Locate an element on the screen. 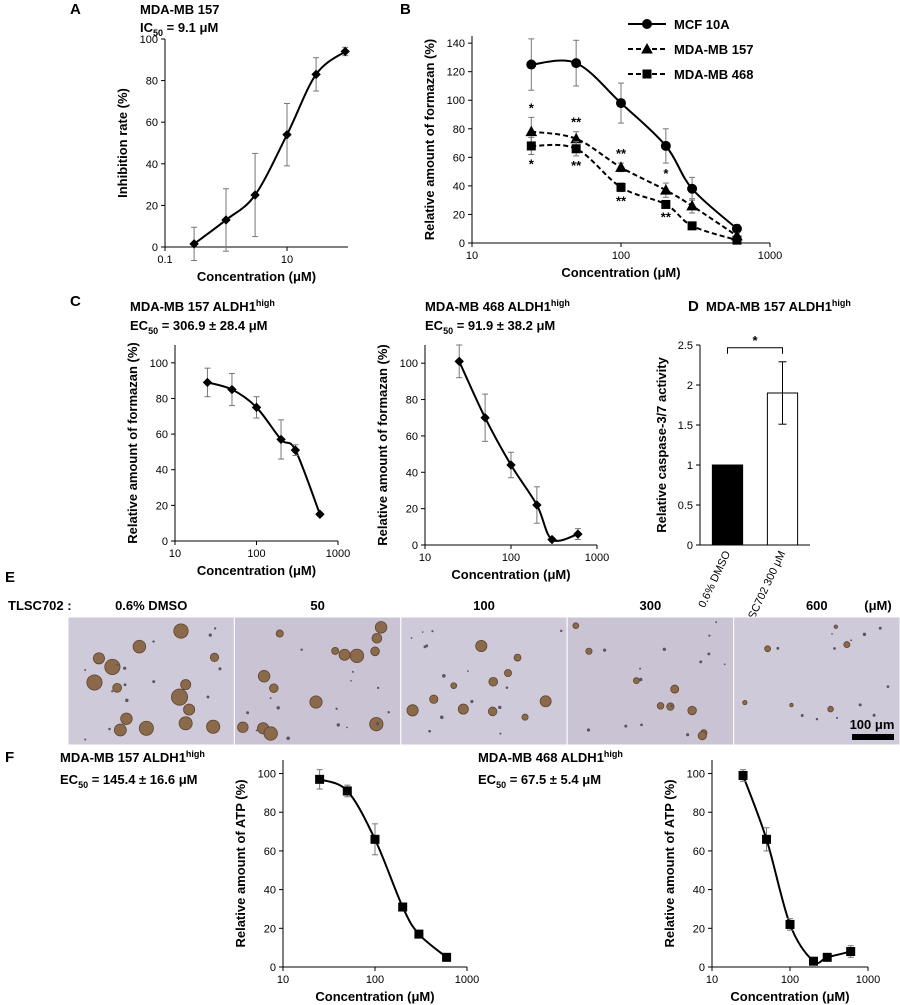 The image size is (900, 1005). significance: ** is located at coordinates (576, 122).